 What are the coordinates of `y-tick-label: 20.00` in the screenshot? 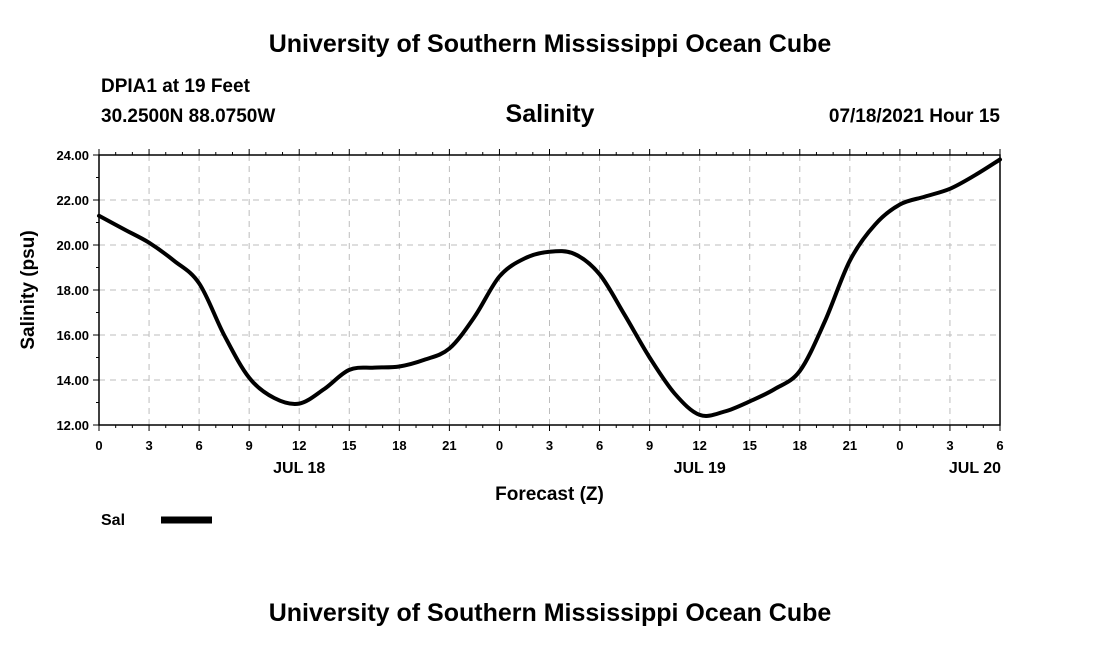 It's located at (72, 245).